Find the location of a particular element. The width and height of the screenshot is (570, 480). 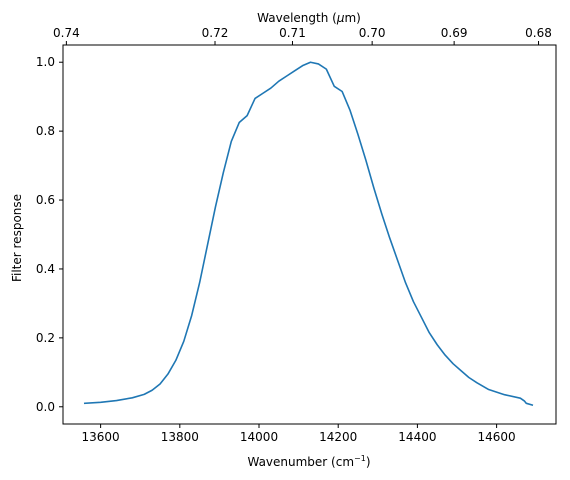

x-axis-label: Wavenumber (cm−1) is located at coordinates (308, 461).